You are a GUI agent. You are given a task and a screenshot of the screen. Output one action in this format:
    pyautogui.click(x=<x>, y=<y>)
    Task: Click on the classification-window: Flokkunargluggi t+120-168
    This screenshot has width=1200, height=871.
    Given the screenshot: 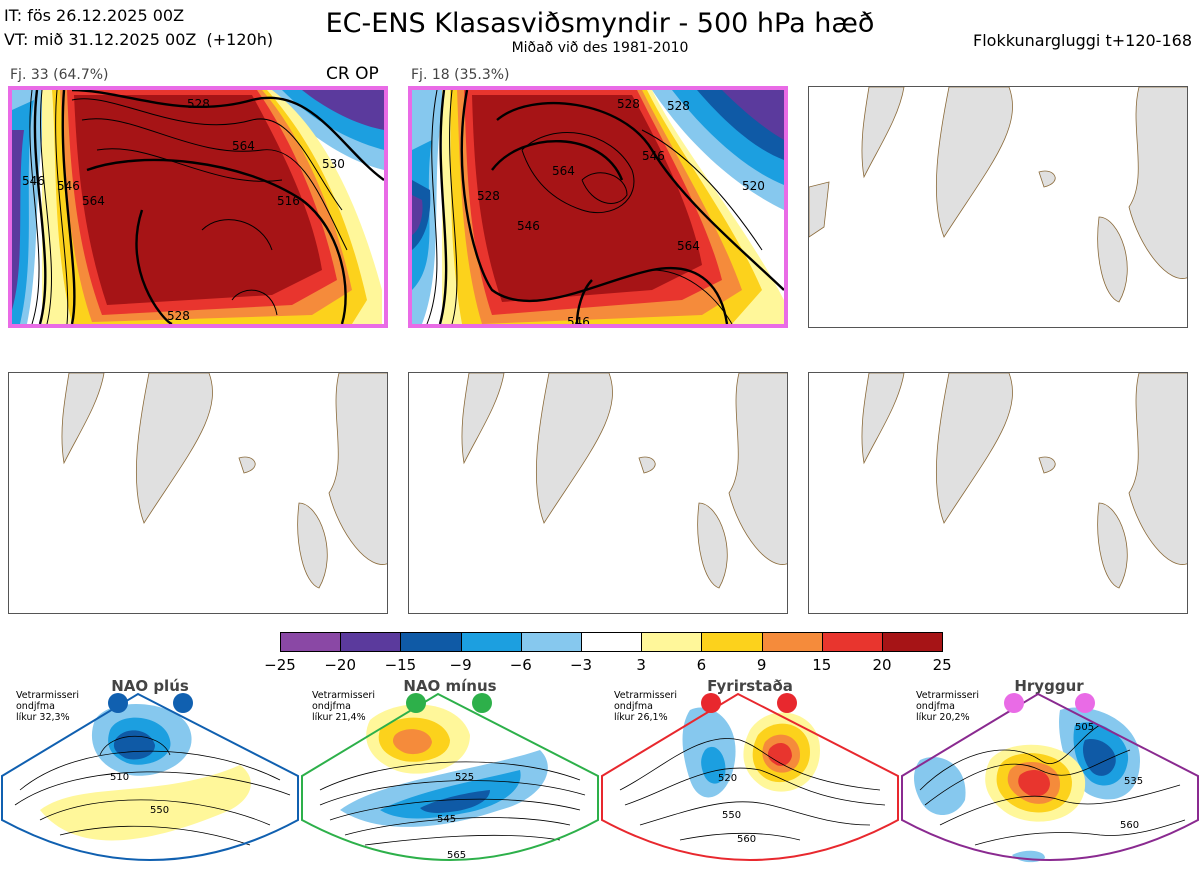 What is the action you would take?
    pyautogui.click(x=1082, y=40)
    